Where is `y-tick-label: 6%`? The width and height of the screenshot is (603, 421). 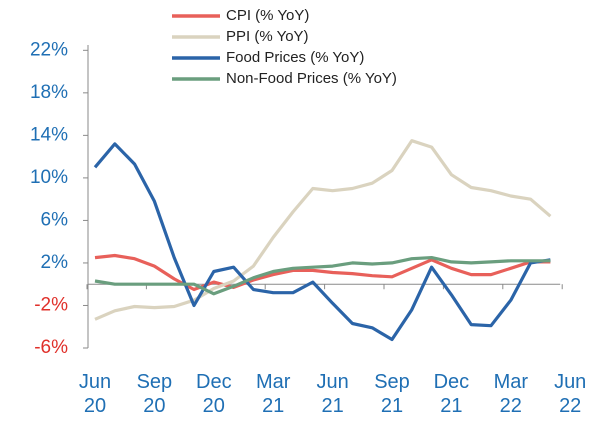
y-tick-label: 6% is located at coordinates (55, 219).